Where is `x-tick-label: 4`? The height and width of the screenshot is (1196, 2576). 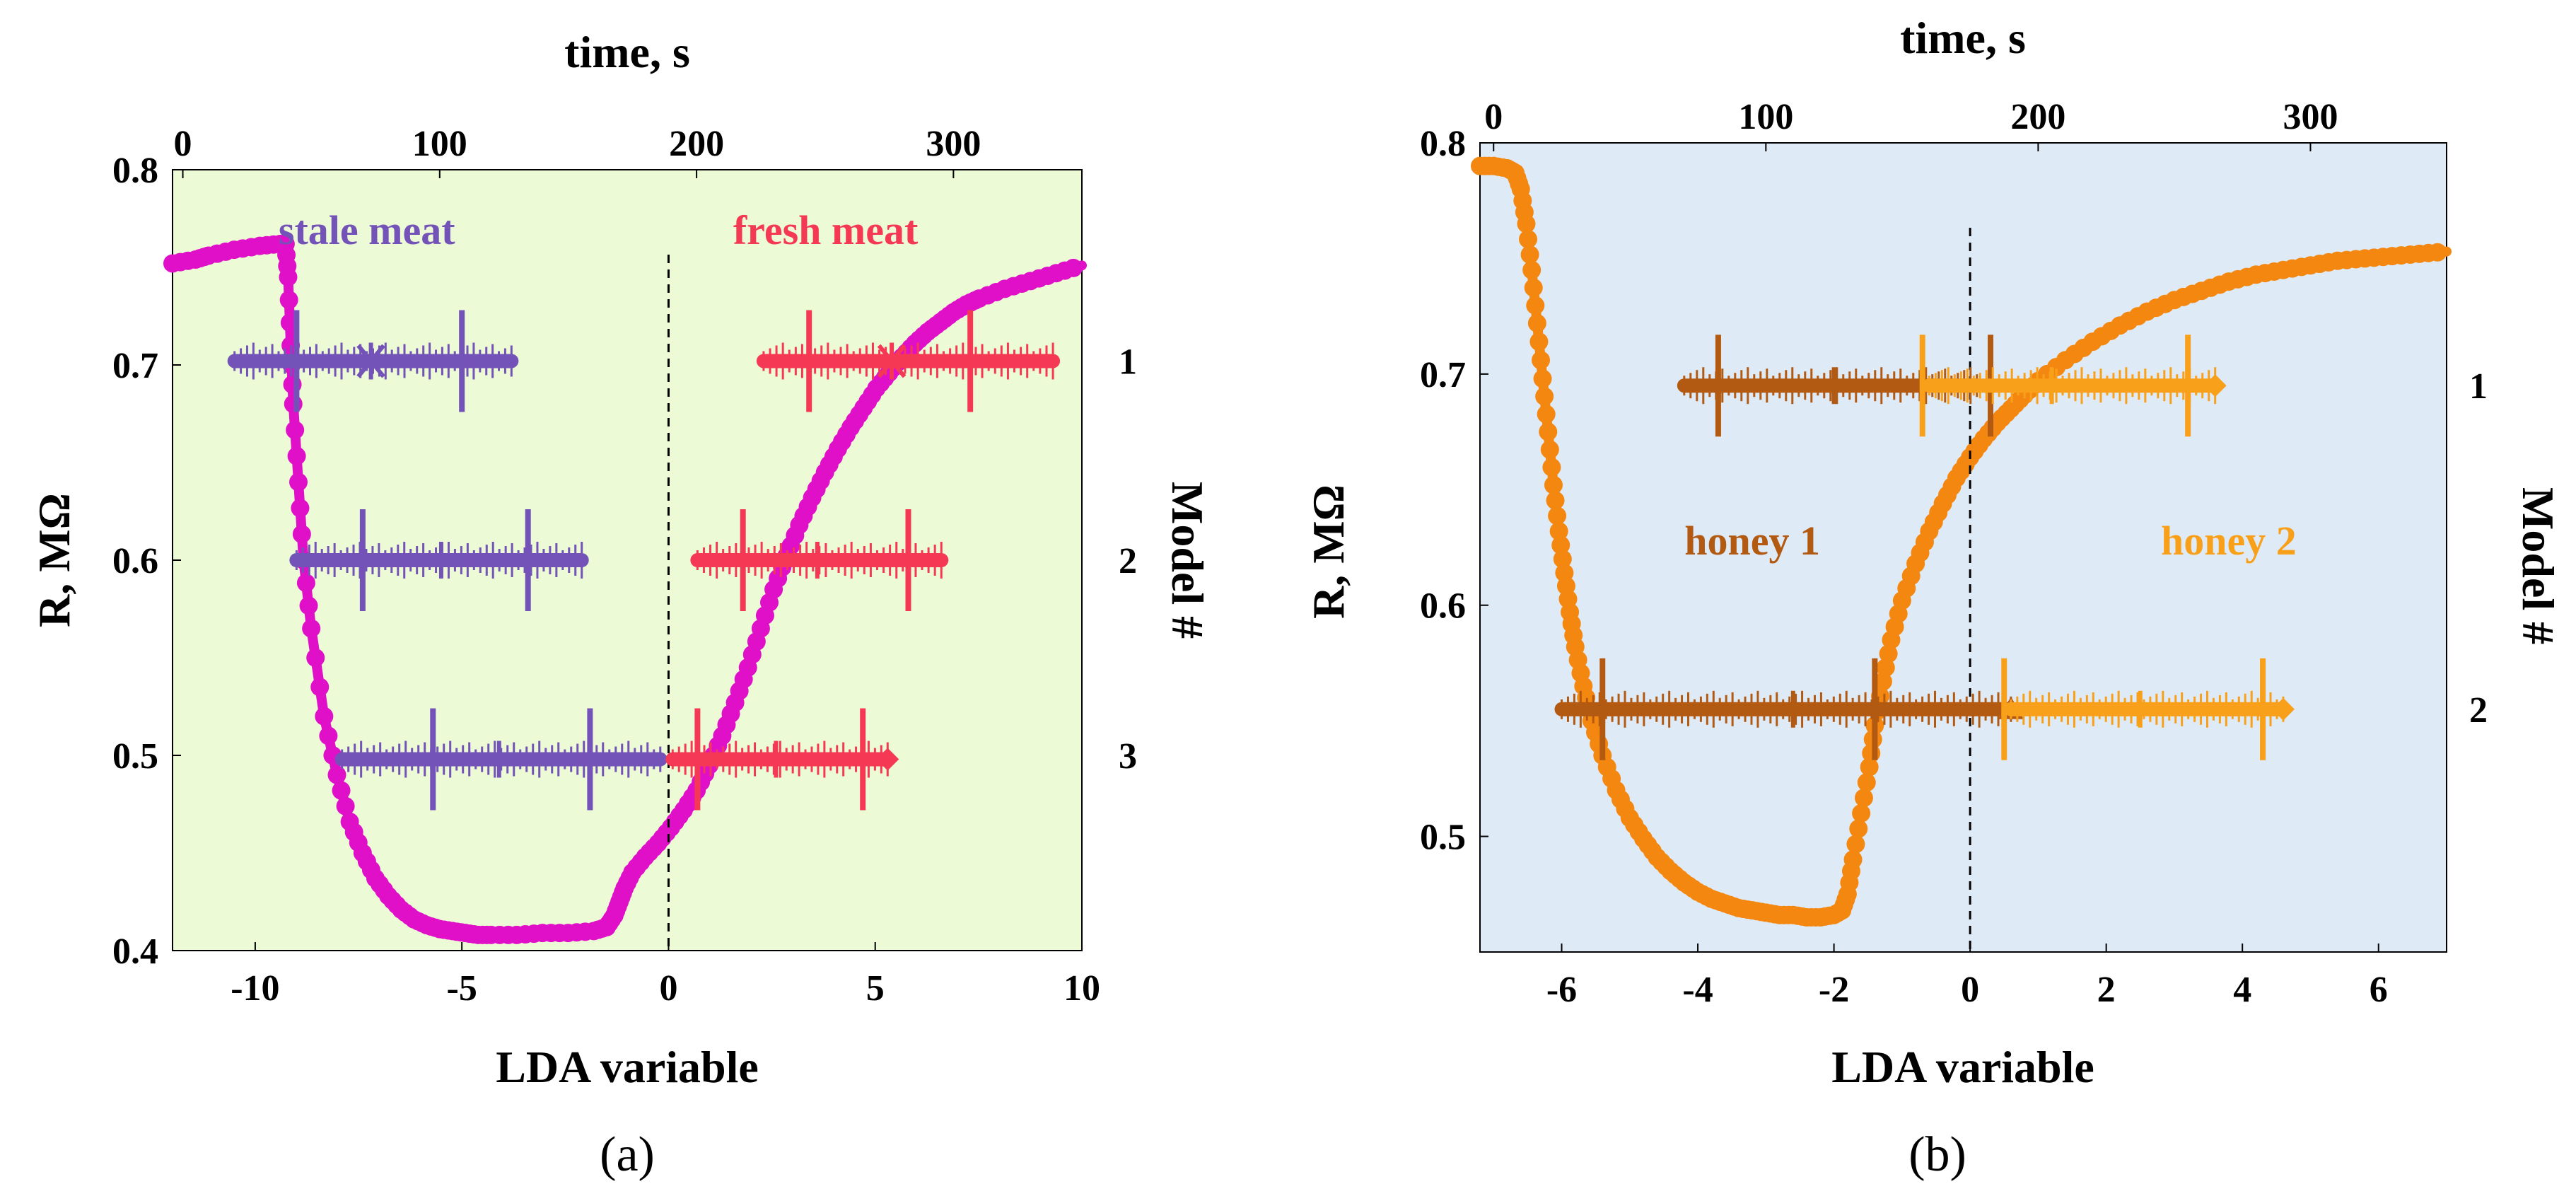 x-tick-label: 4 is located at coordinates (2242, 990).